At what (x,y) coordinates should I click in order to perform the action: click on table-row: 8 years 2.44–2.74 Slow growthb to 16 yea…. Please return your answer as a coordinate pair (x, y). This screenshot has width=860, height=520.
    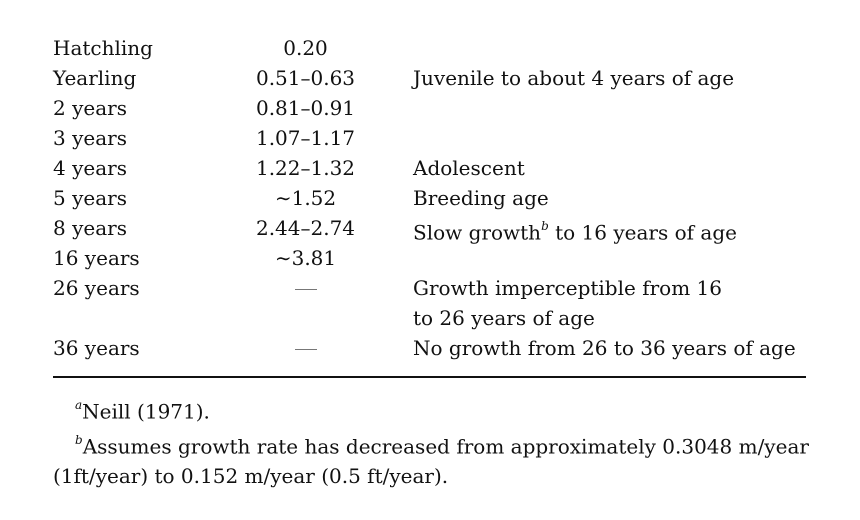
    Looking at the image, I should click on (430, 229).